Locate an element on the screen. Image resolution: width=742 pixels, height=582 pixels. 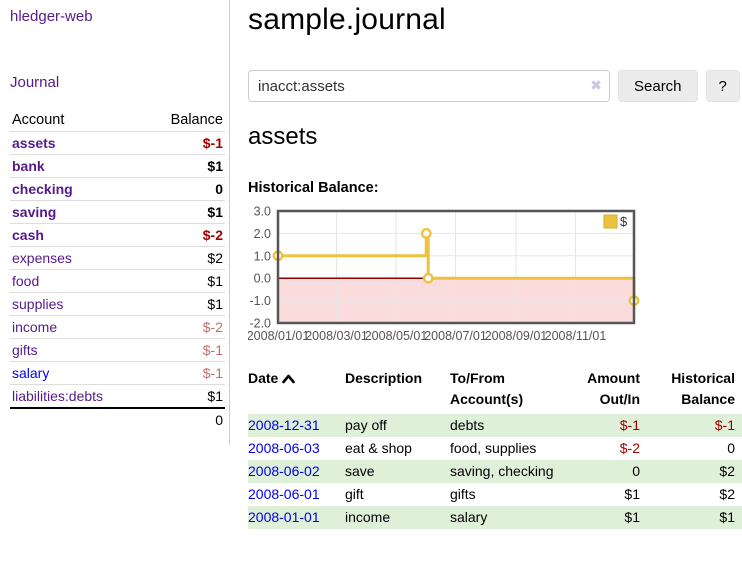
account-cell: salary is located at coordinates (77, 373).